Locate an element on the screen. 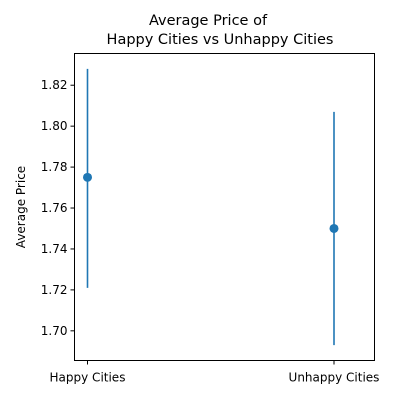  x-tick-label: Happy Cities is located at coordinates (88, 378).